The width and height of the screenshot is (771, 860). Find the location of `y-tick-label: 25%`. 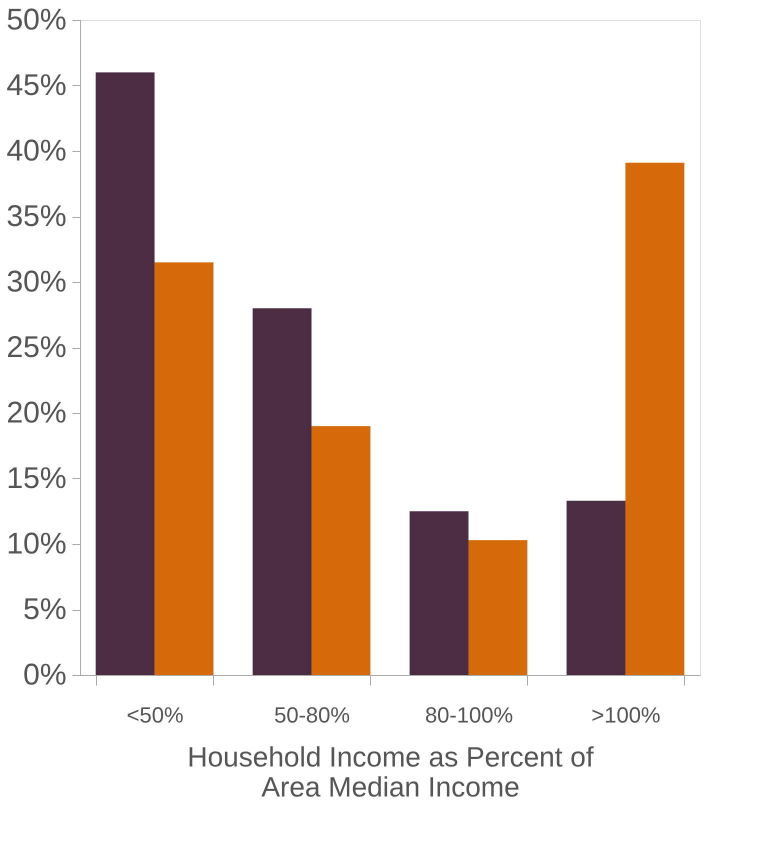

y-tick-label: 25% is located at coordinates (36, 347).